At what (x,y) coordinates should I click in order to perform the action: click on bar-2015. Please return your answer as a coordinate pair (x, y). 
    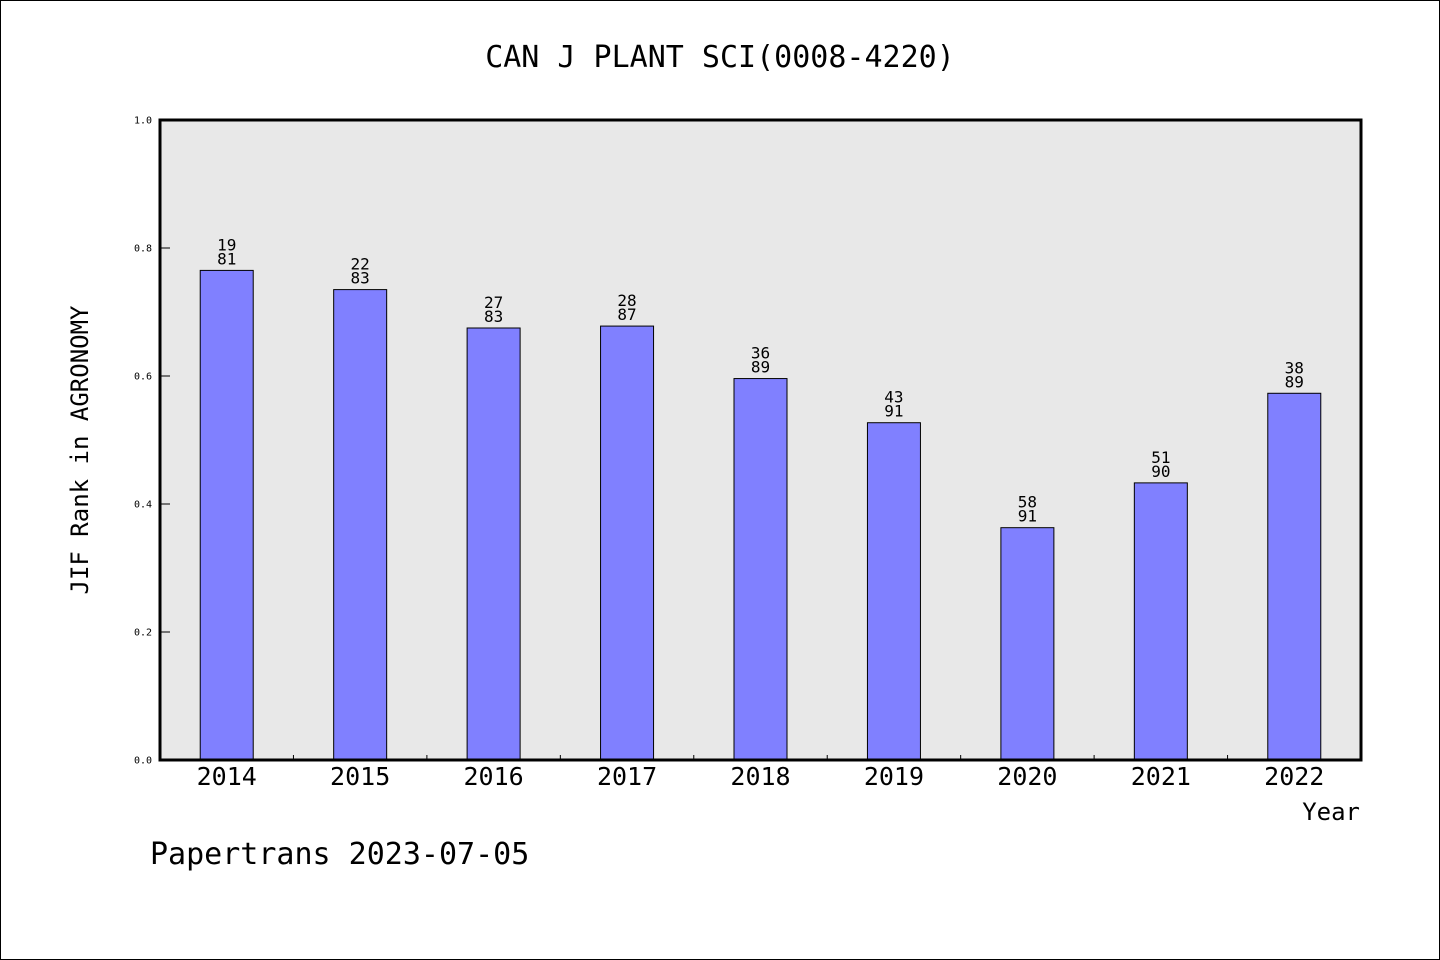
    Looking at the image, I should click on (360, 525).